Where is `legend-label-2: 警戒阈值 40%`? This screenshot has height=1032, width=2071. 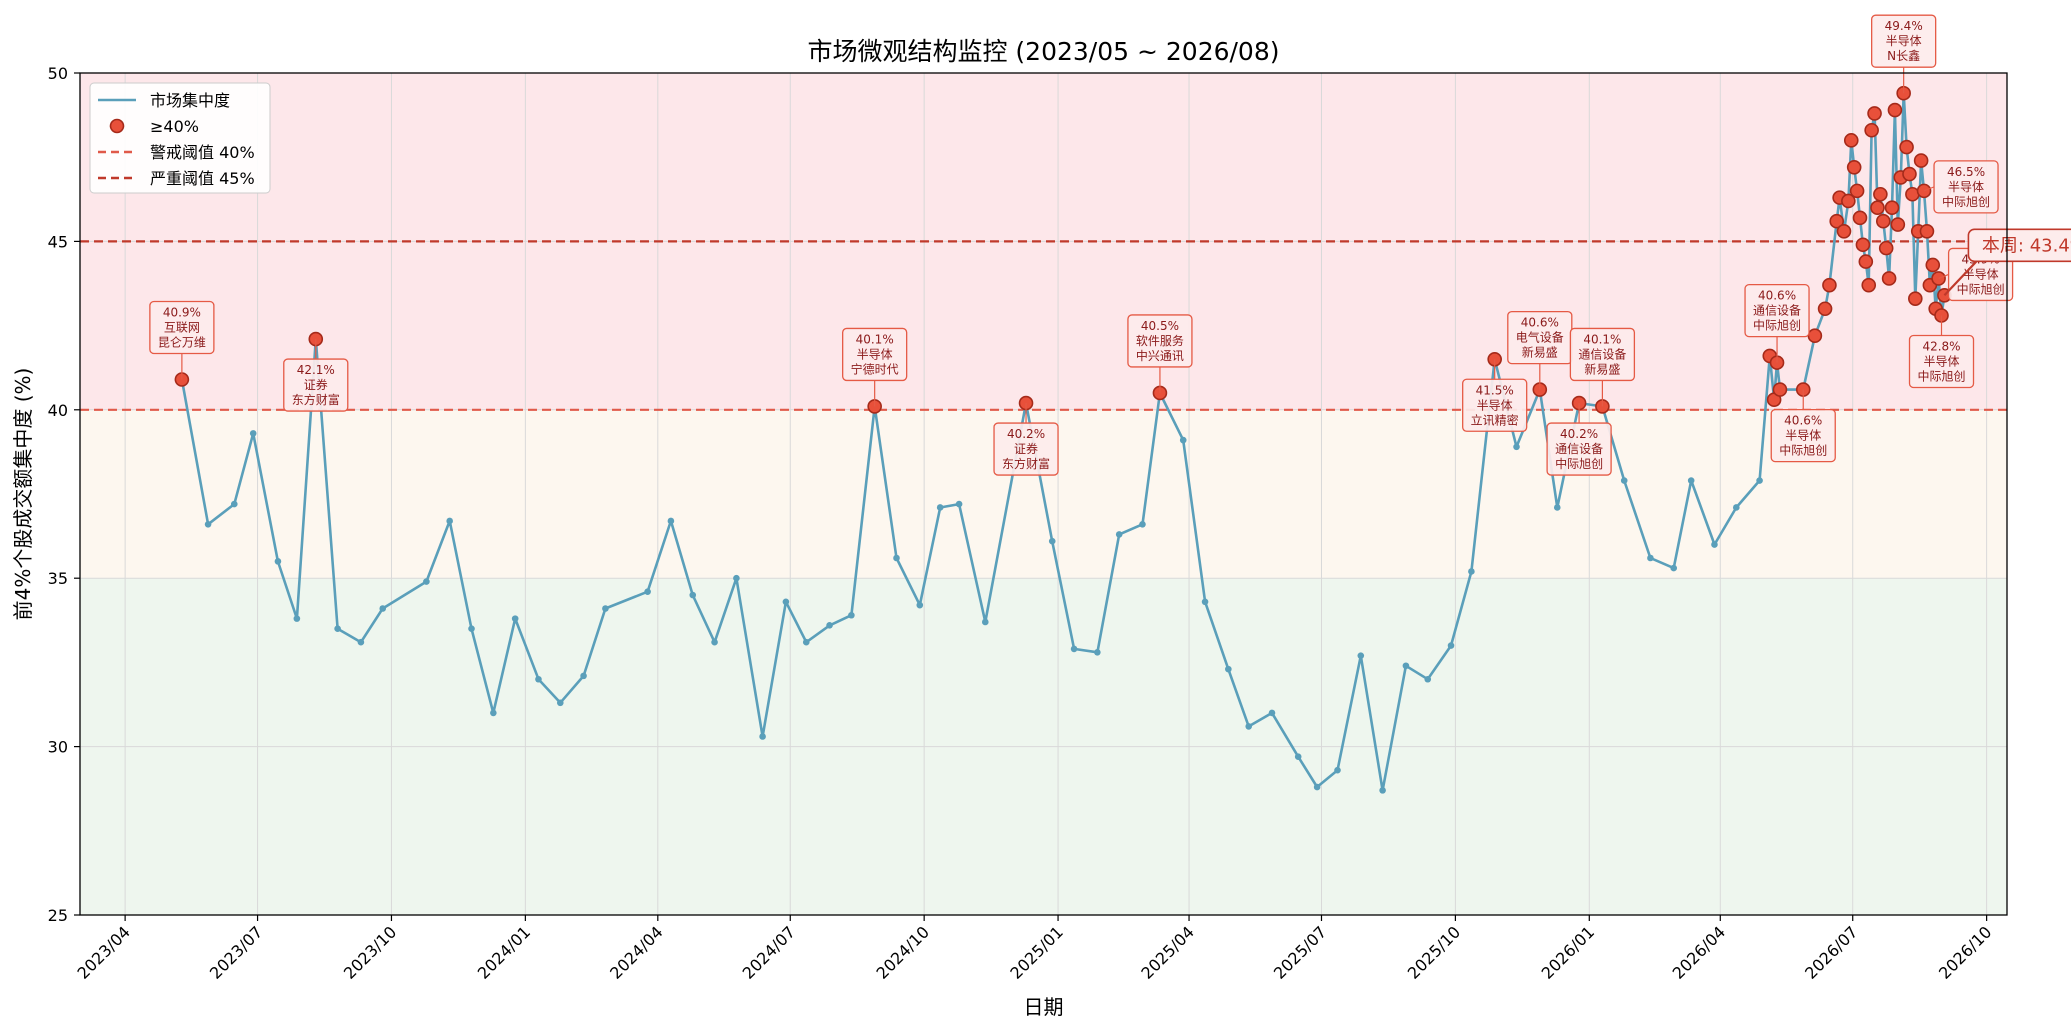 legend-label-2: 警戒阈值 40% is located at coordinates (202, 152).